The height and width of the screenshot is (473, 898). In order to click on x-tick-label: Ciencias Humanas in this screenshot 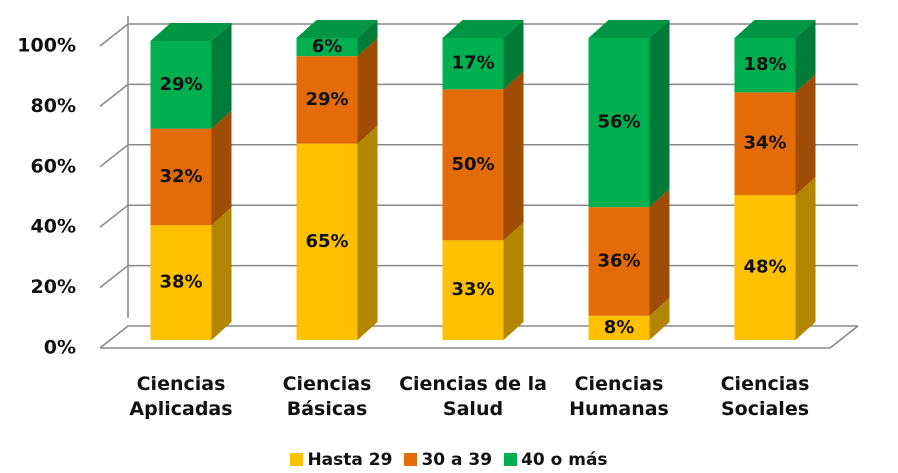, I will do `click(619, 396)`.